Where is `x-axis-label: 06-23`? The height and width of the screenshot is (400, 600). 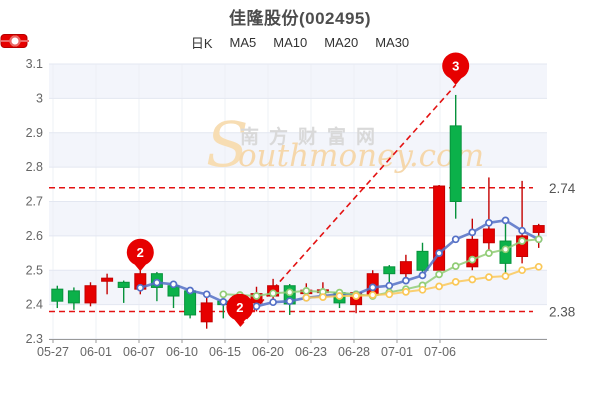
x-axis-label: 06-23 is located at coordinates (311, 352).